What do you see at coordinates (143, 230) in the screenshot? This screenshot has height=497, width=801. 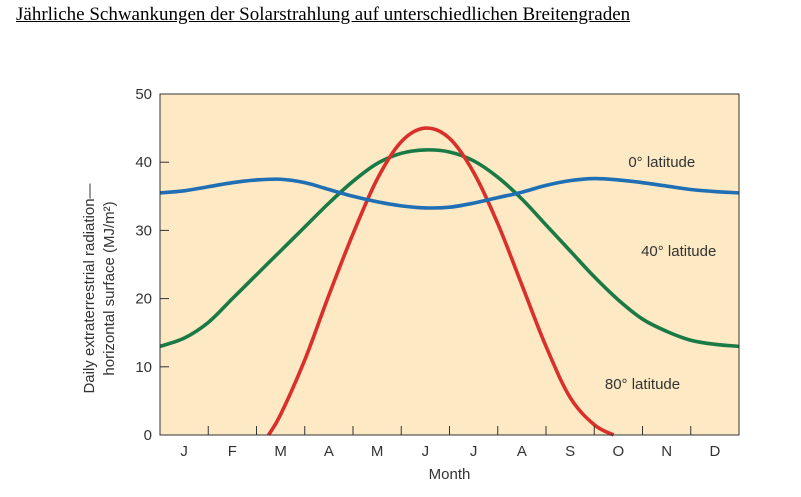 I see `y-tick-label: 30` at bounding box center [143, 230].